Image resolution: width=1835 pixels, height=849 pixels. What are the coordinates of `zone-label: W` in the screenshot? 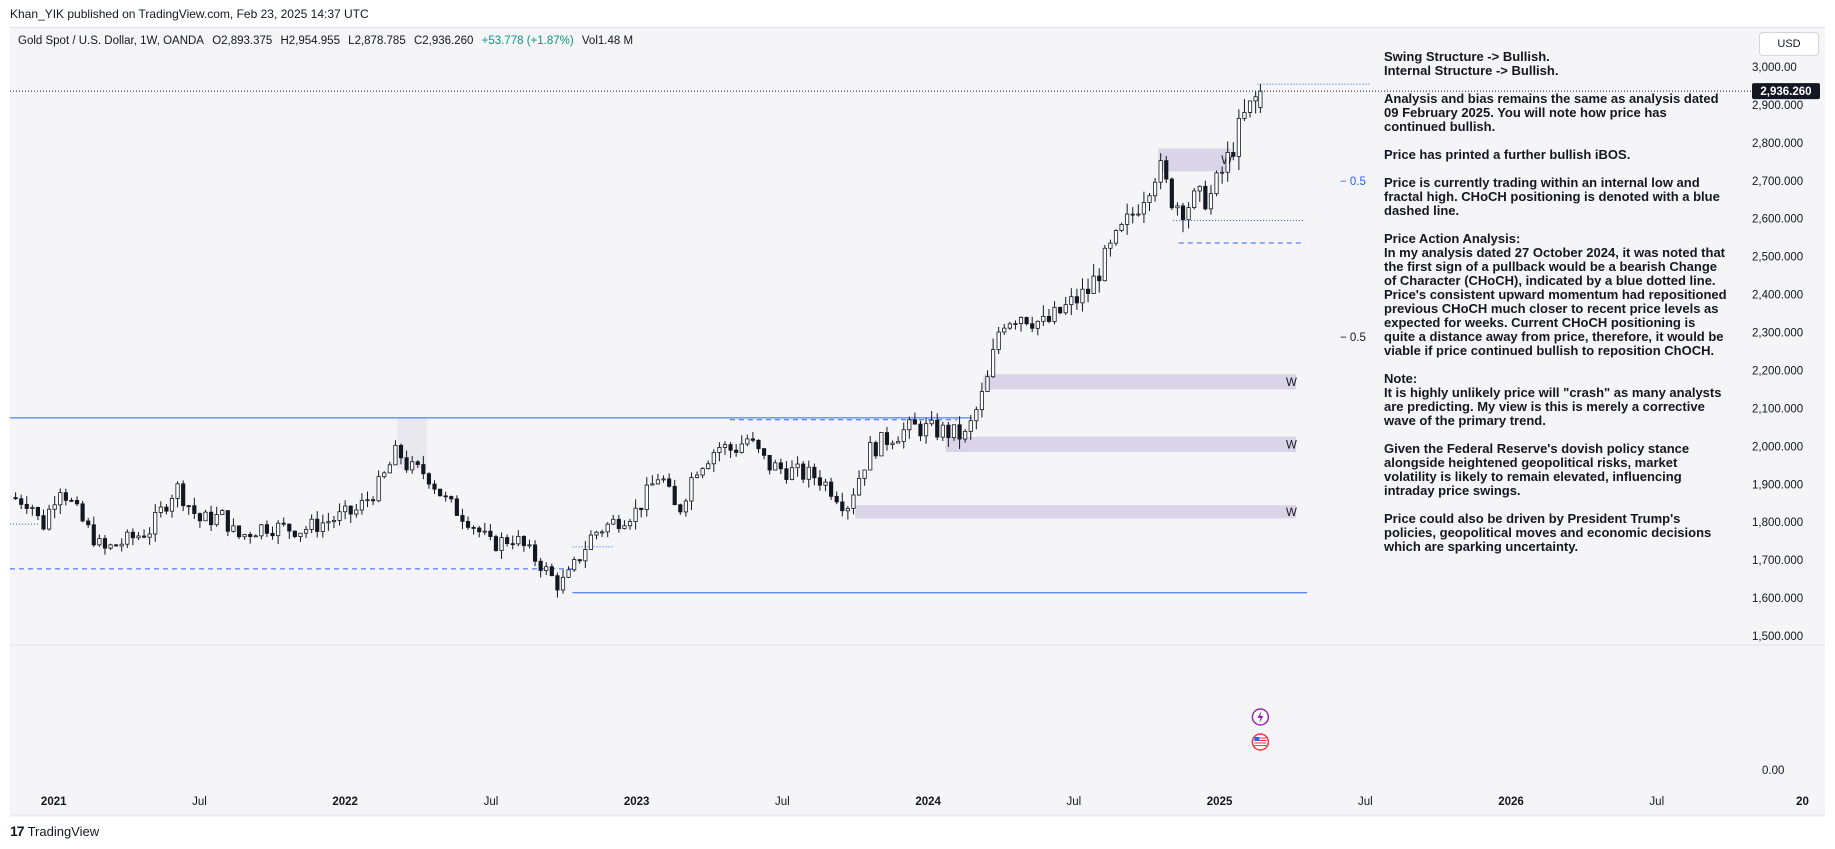 It's located at (1291, 383).